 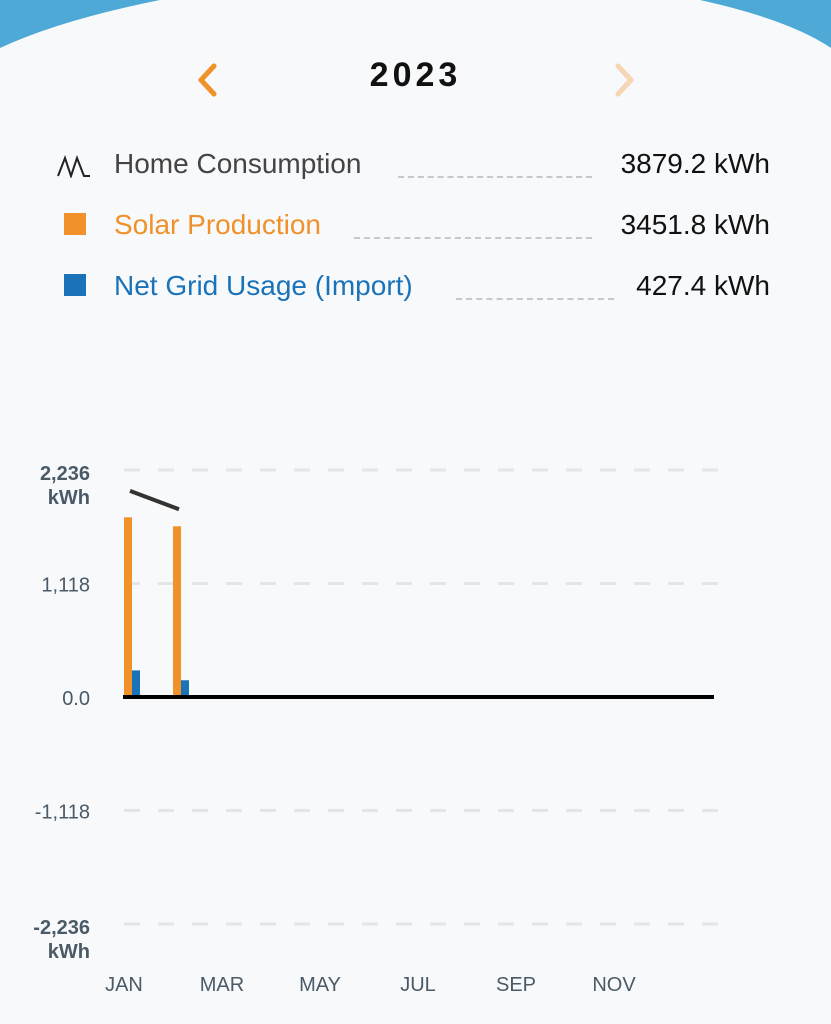 What do you see at coordinates (614, 985) in the screenshot?
I see `x-tick-label: NOV` at bounding box center [614, 985].